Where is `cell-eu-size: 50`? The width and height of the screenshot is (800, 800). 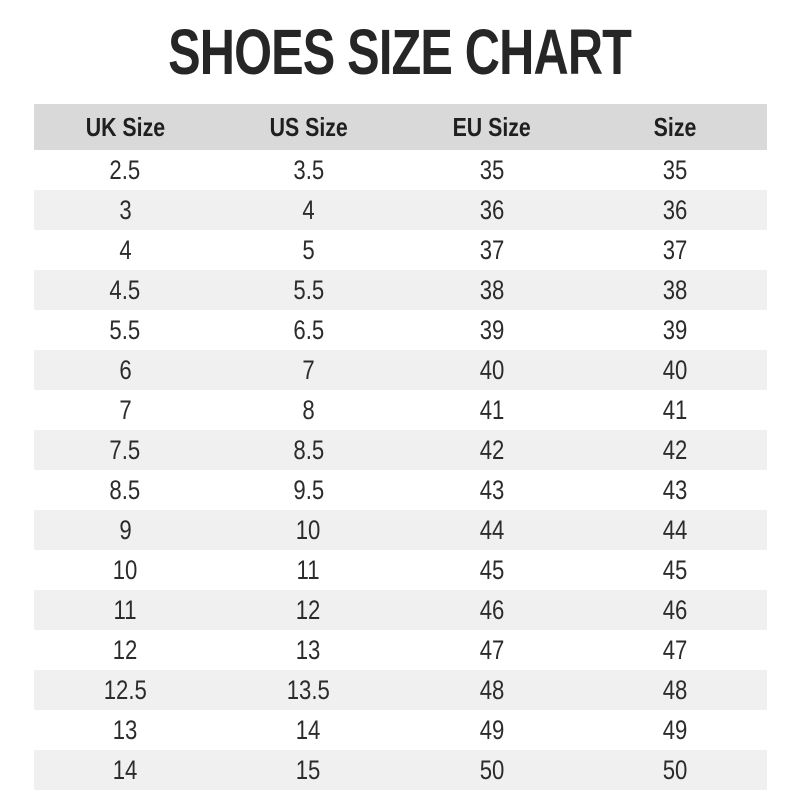
cell-eu-size: 50 is located at coordinates (491, 770).